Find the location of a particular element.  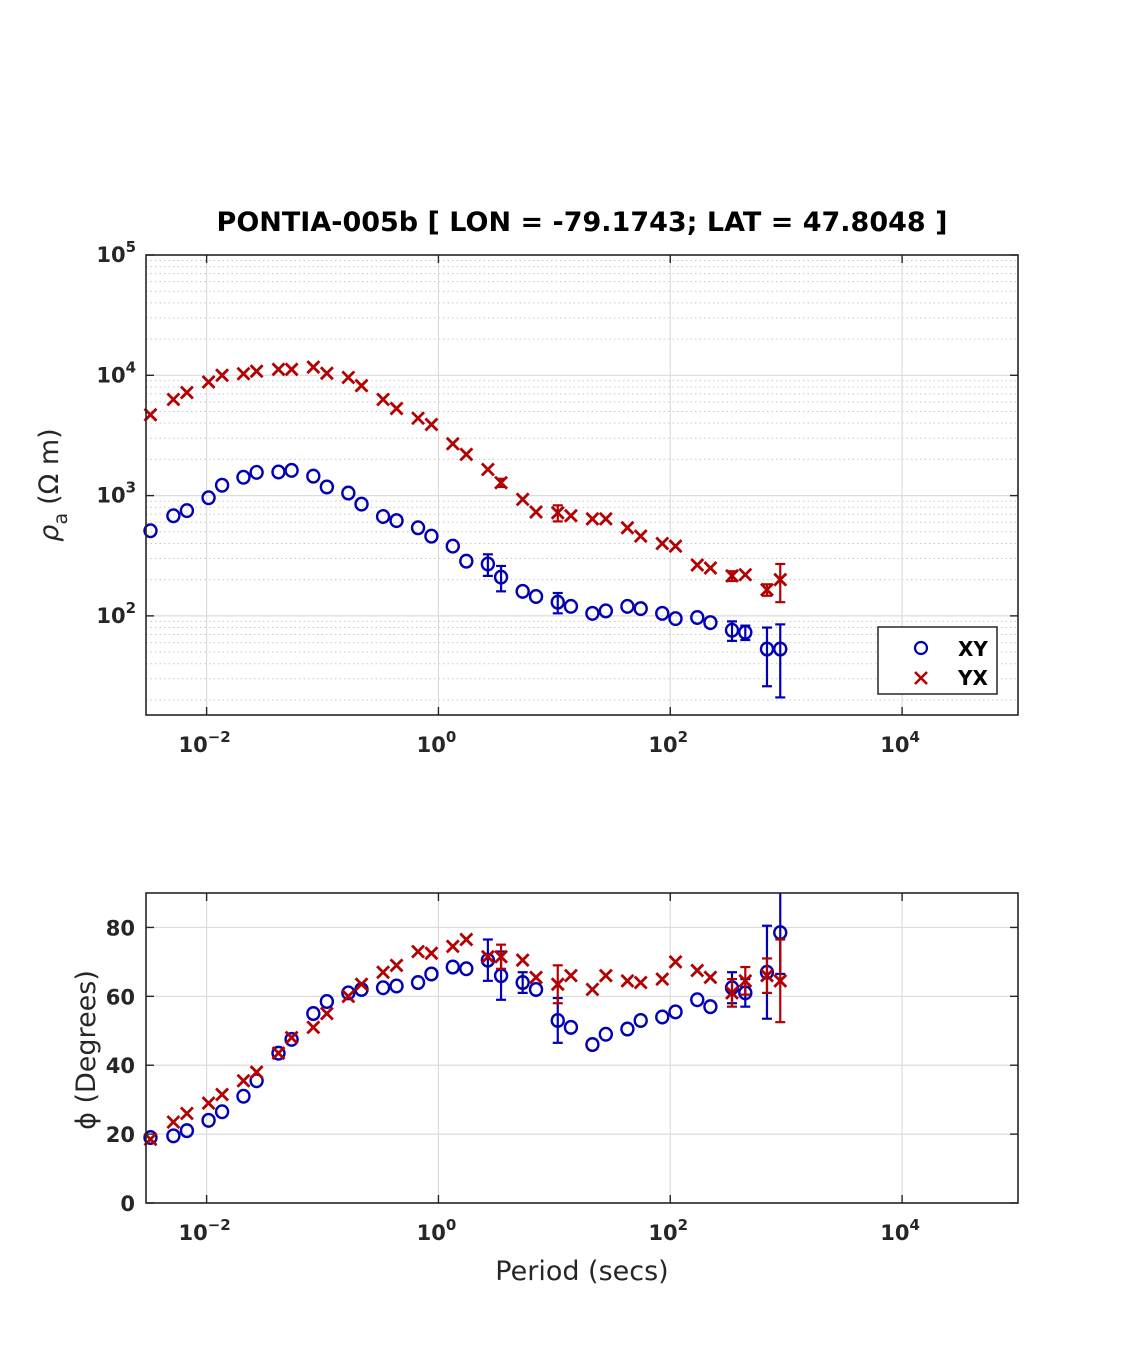

x-tick-label-exponent: 0 is located at coordinates (451, 737).